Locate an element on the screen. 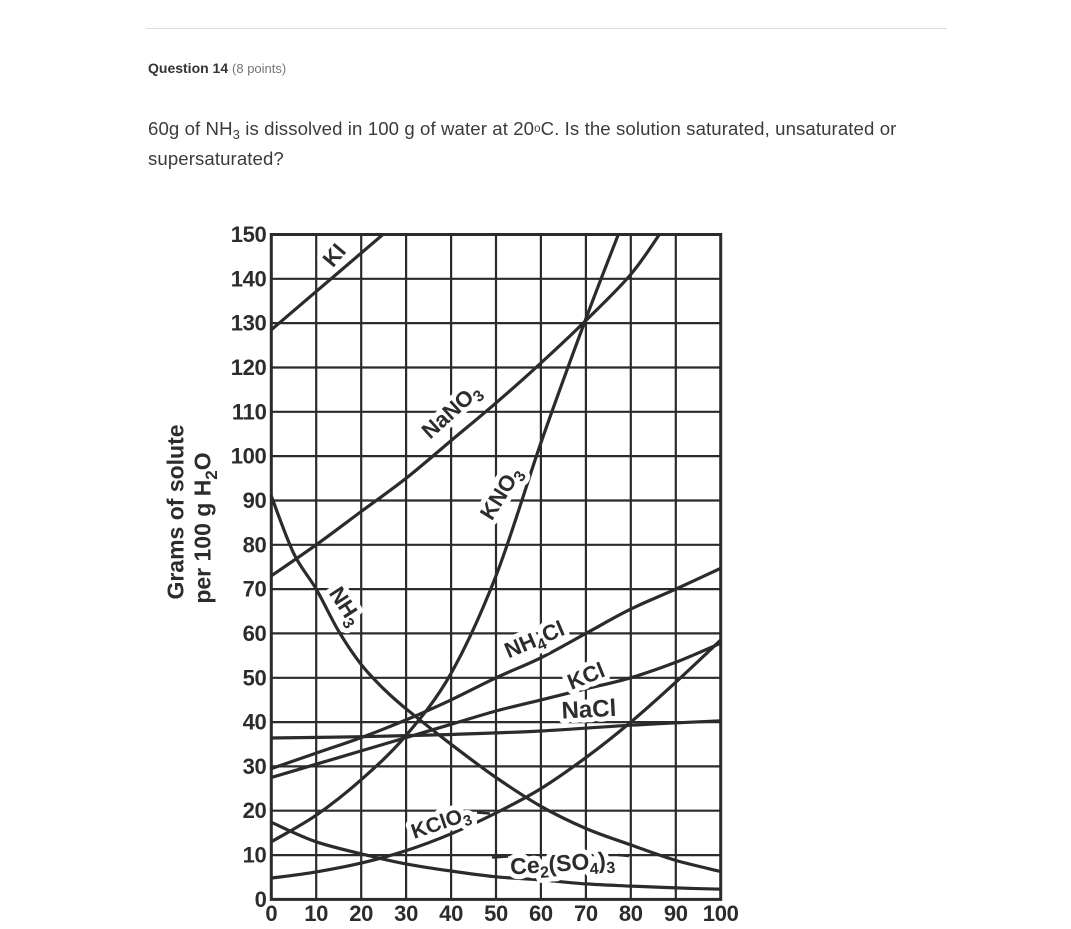 The height and width of the screenshot is (929, 1071). svg-text: KCl is located at coordinates (586, 675).